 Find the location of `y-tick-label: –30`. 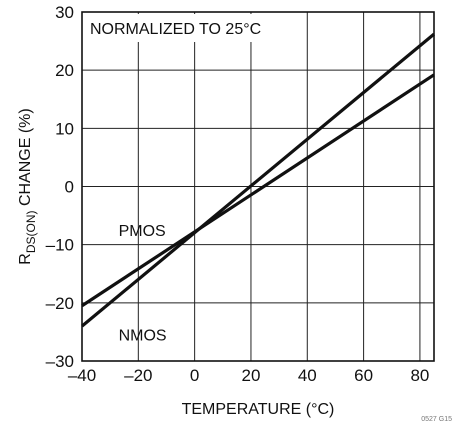

y-tick-label: –30 is located at coordinates (60, 361).